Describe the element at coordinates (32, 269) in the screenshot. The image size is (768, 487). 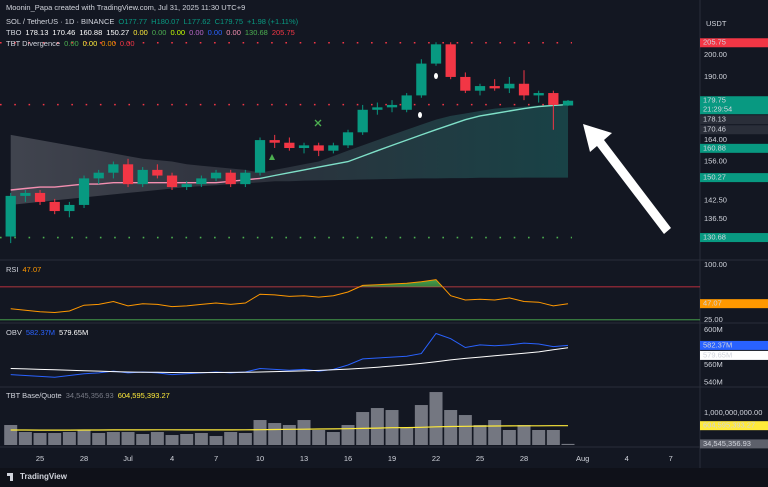
I see `legend-item: 47.07` at that location.